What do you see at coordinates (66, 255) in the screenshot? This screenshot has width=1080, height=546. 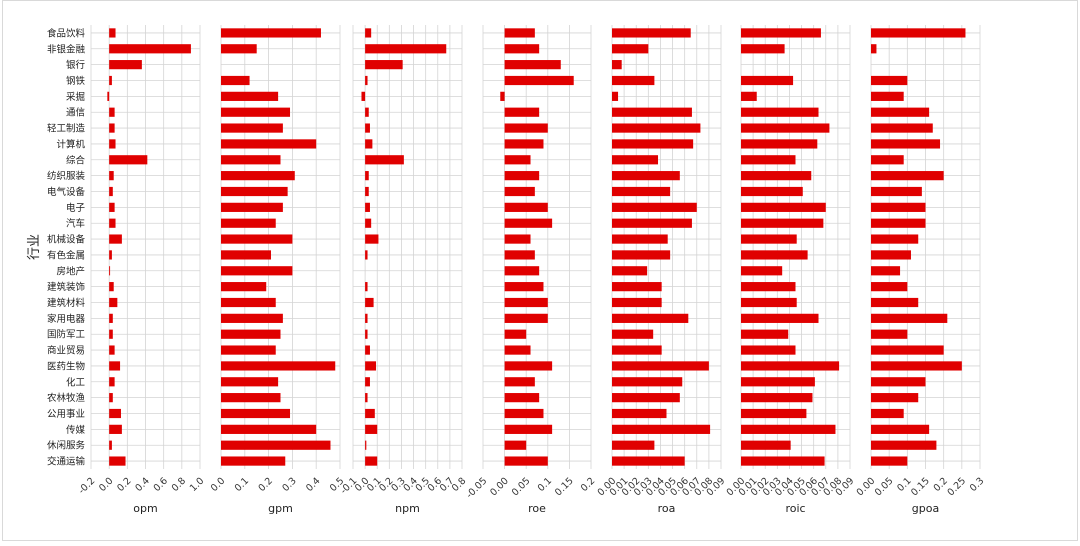 I see `category-label: 有色金属` at bounding box center [66, 255].